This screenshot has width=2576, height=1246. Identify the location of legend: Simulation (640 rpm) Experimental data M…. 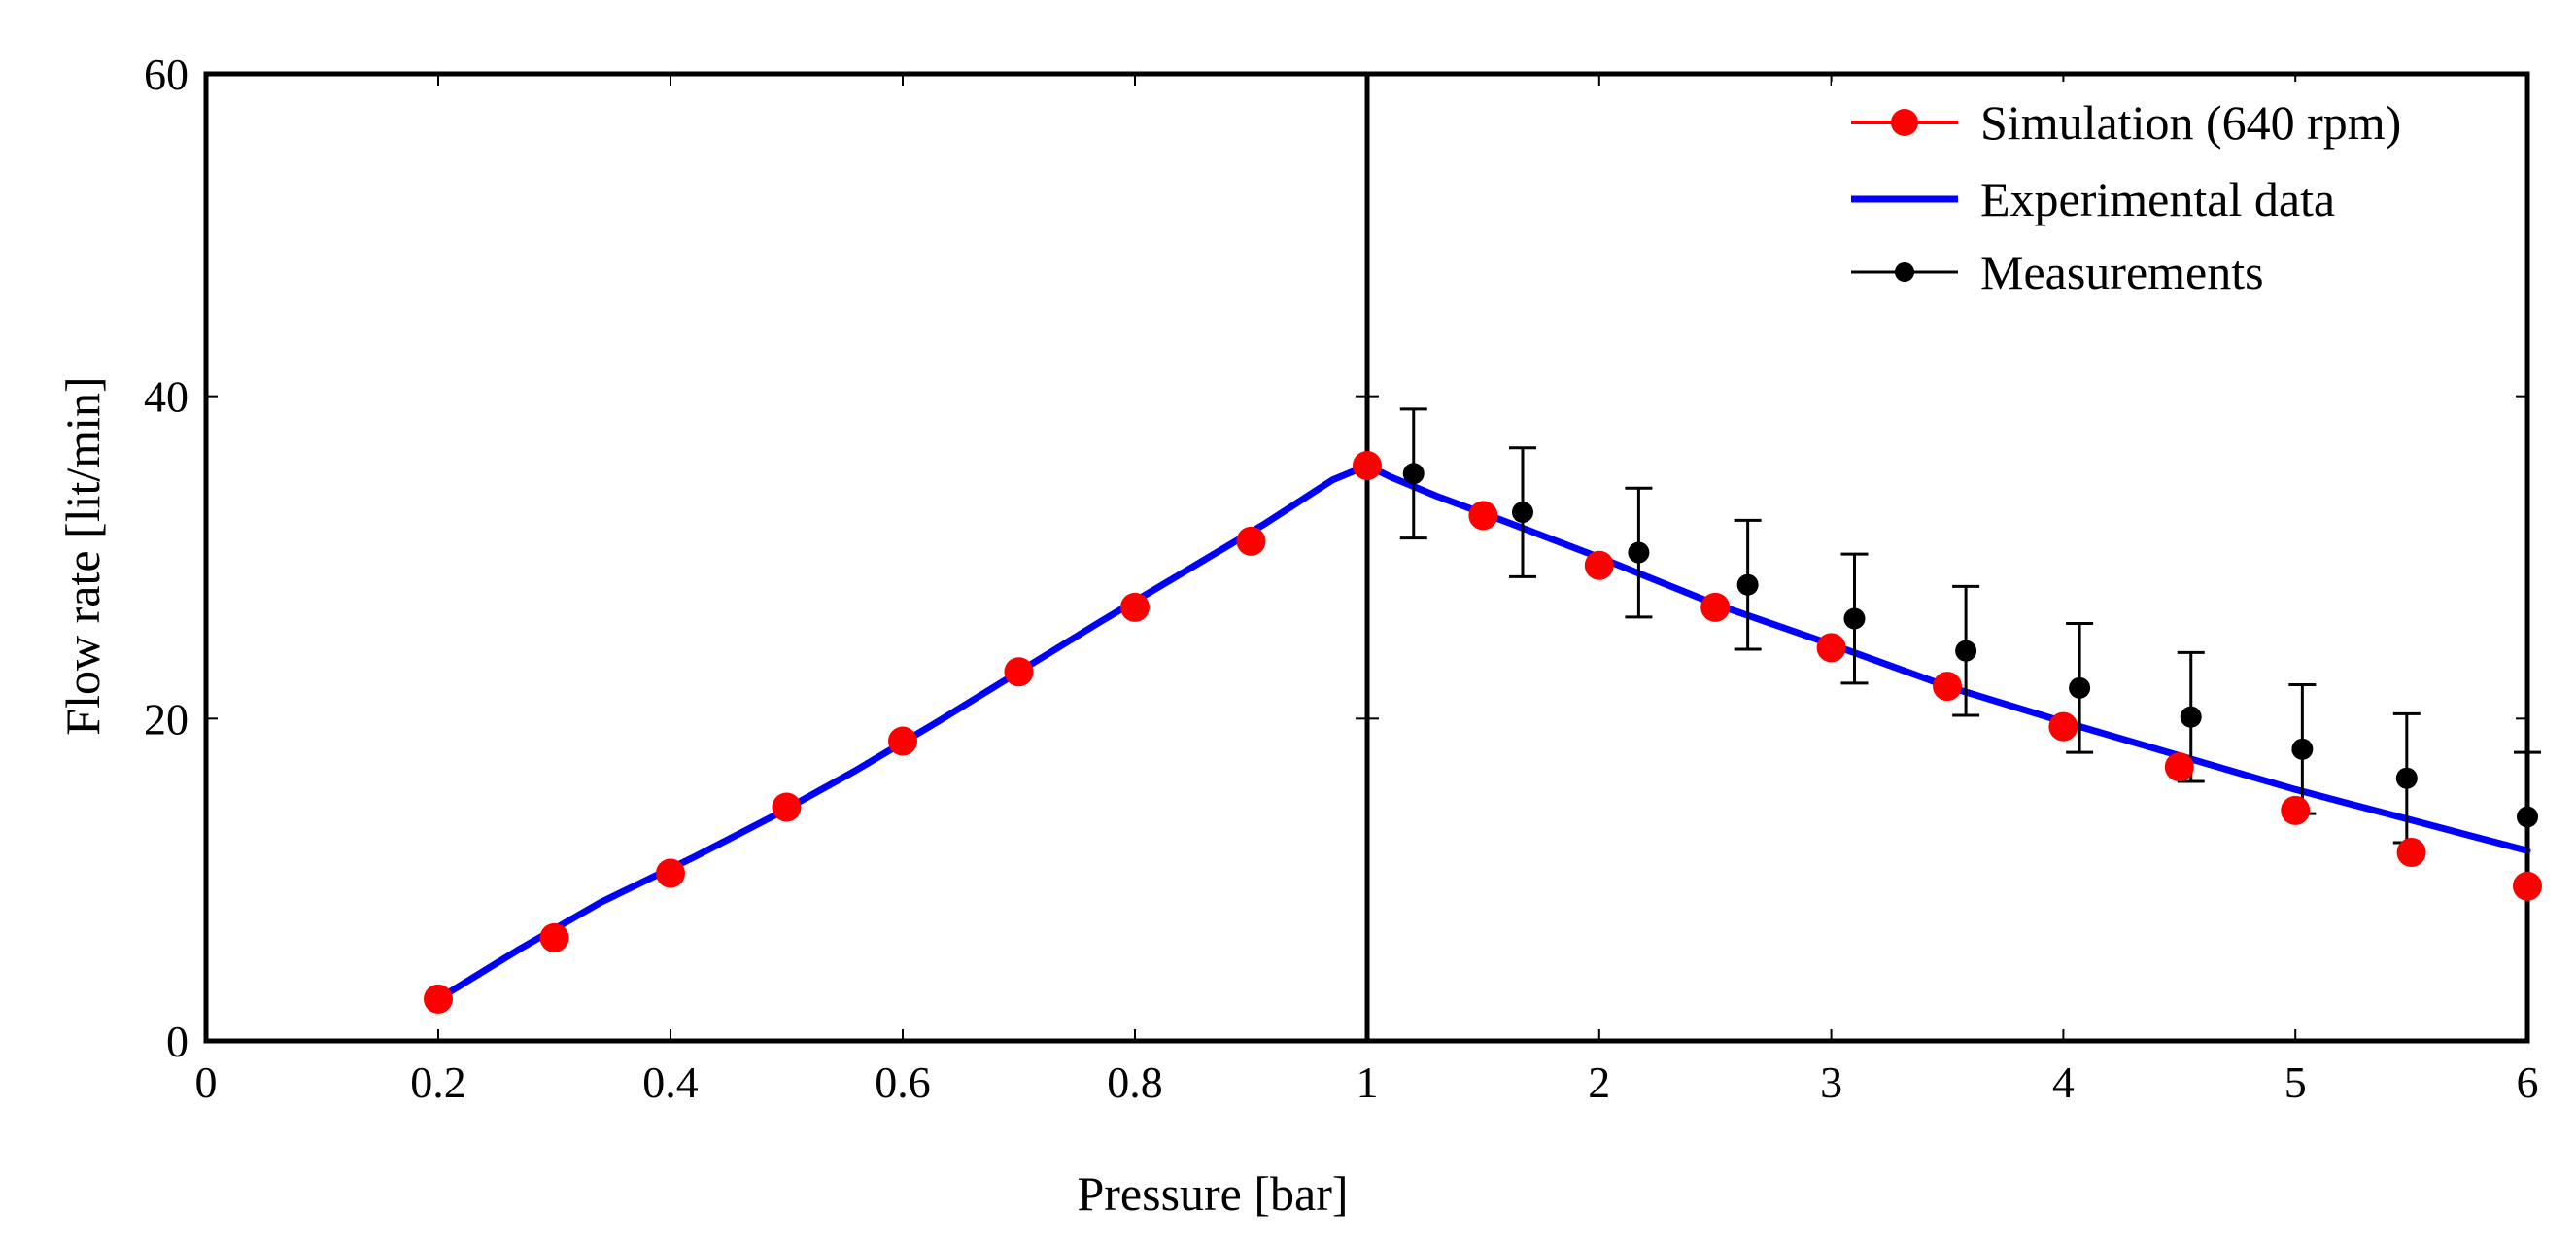
(2172, 194).